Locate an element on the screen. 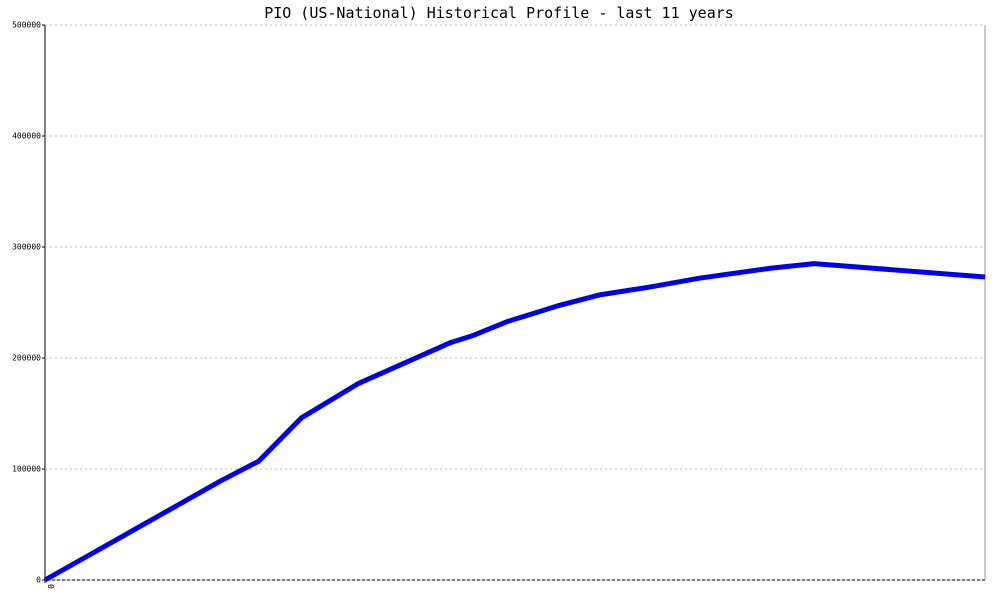 The width and height of the screenshot is (1000, 600). y-tick-label: 200000 is located at coordinates (26, 358).